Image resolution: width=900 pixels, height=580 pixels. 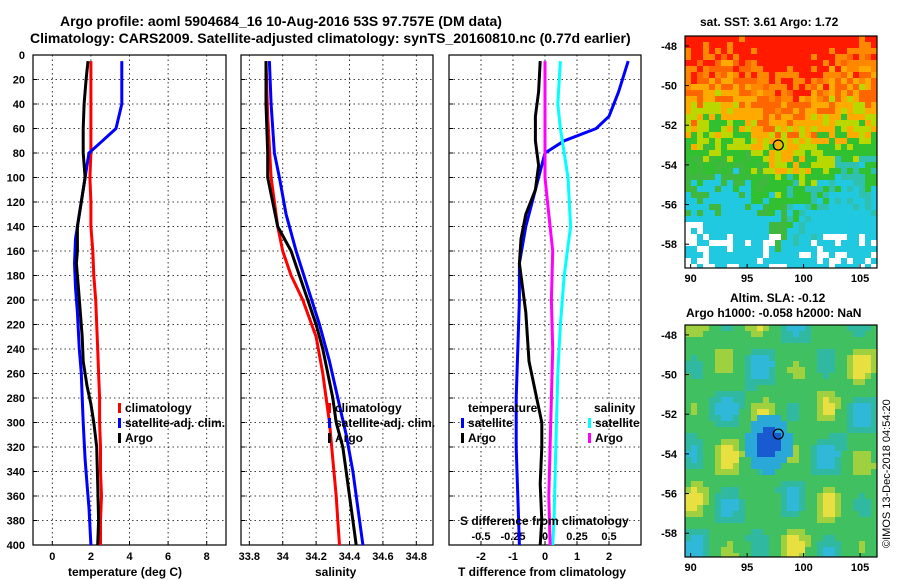 What do you see at coordinates (19, 130) in the screenshot?
I see `depth-tick-label: 60` at bounding box center [19, 130].